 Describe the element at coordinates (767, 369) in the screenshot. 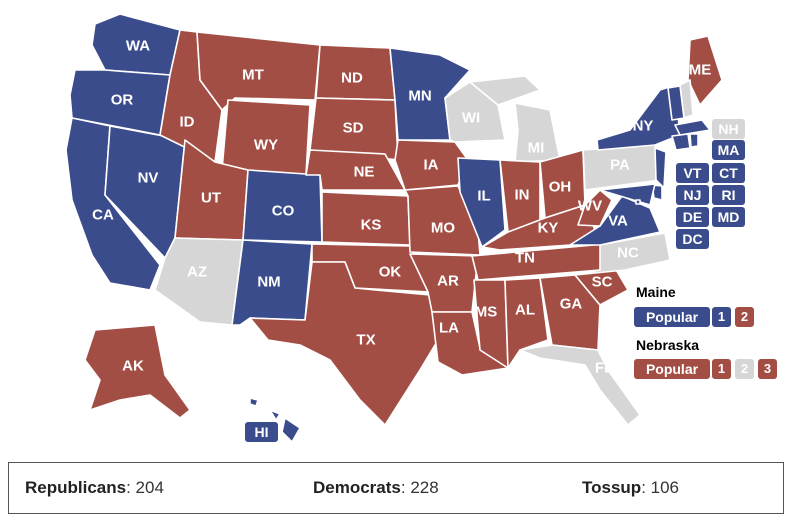

I see `nebraska-district-3: 3` at that location.